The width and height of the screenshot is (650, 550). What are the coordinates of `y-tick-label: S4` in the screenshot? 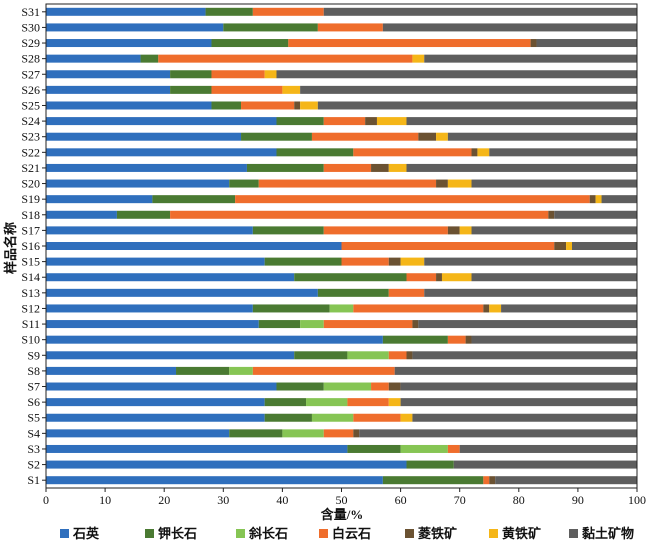 It's located at (33, 433).